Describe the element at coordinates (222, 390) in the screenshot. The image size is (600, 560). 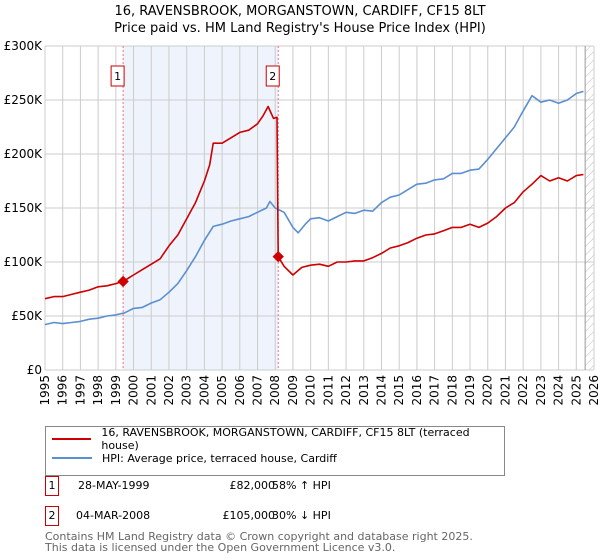
I see `x-tick-label: 2005` at that location.